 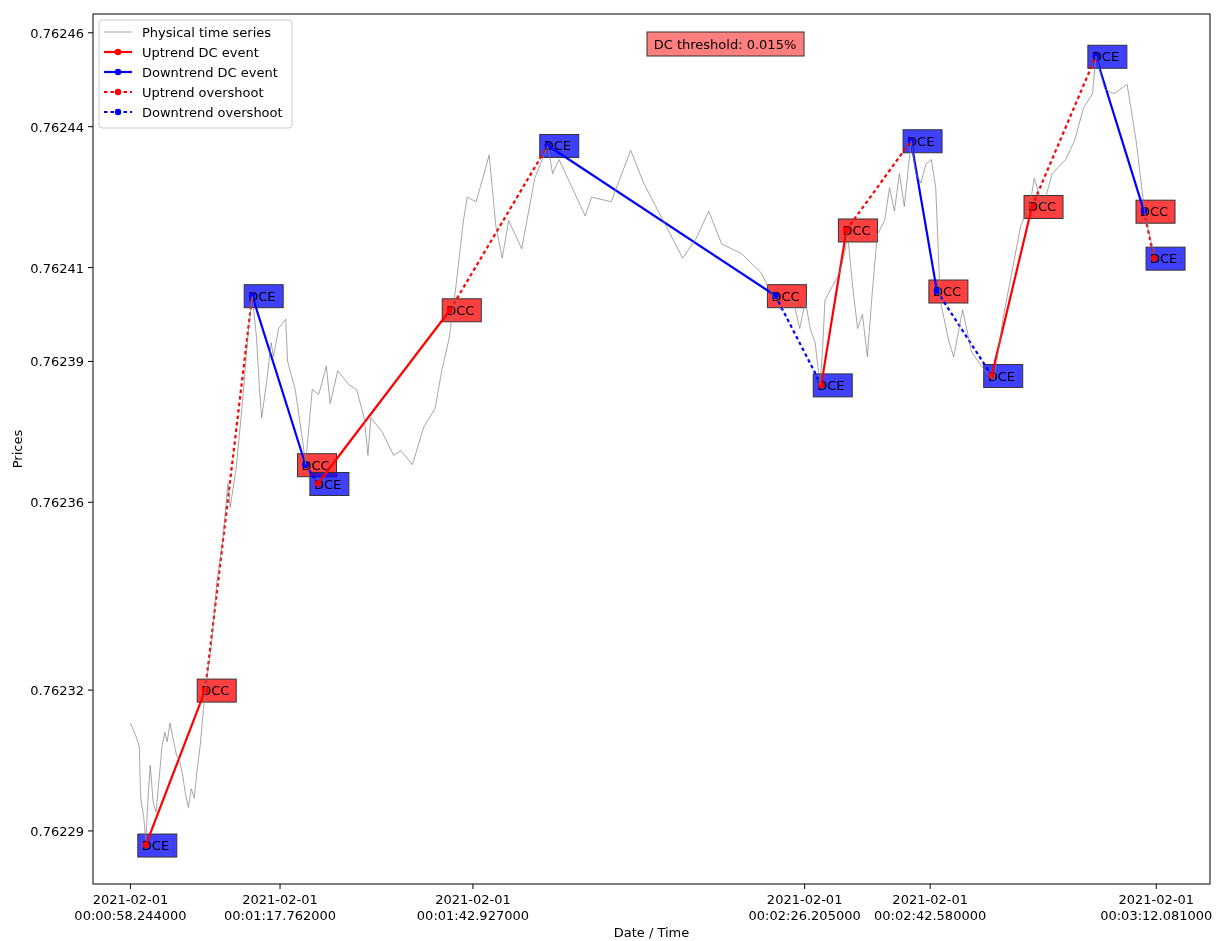 I want to click on x-tick-label: 2021-02-01 00:00:58.244000, so click(x=130, y=907).